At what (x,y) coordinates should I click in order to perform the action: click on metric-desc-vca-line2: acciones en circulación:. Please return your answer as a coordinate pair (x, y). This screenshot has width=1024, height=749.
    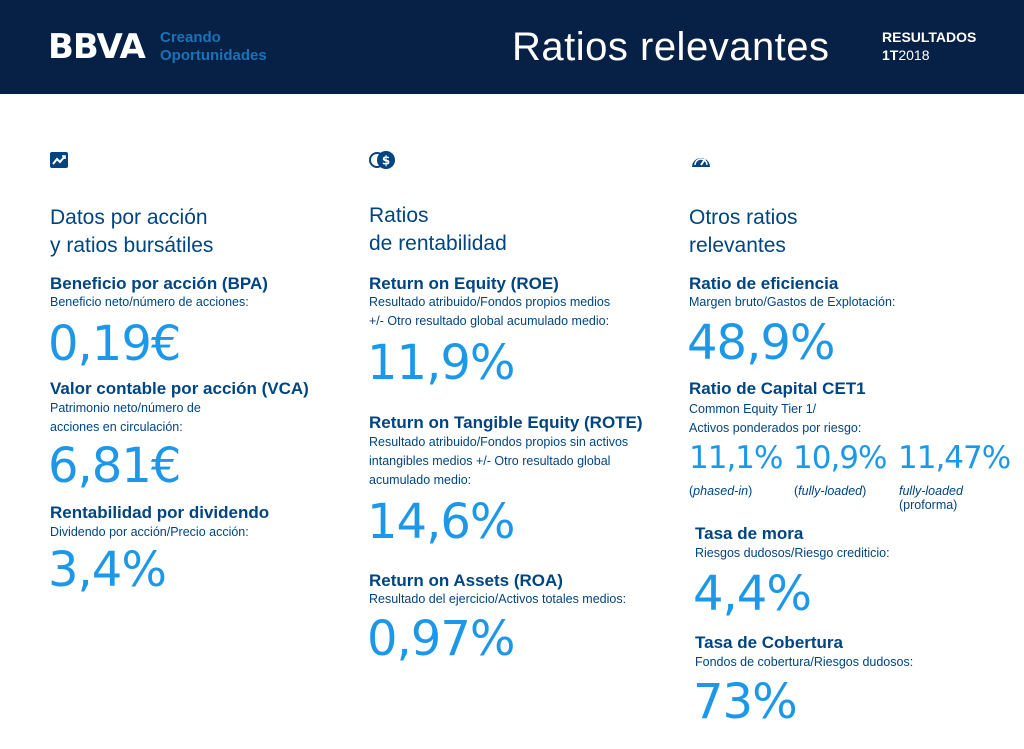
    Looking at the image, I should click on (116, 427).